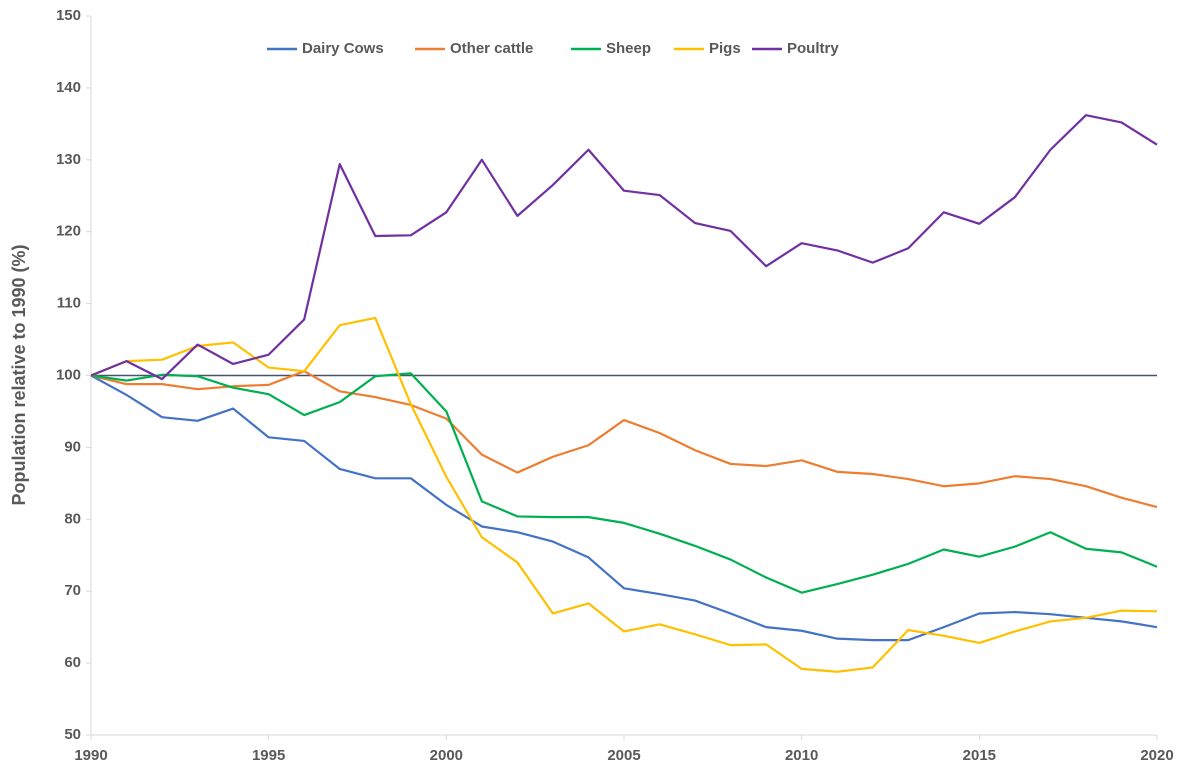 This screenshot has height=777, width=1186. I want to click on x-tick-label: 2020, so click(1156, 755).